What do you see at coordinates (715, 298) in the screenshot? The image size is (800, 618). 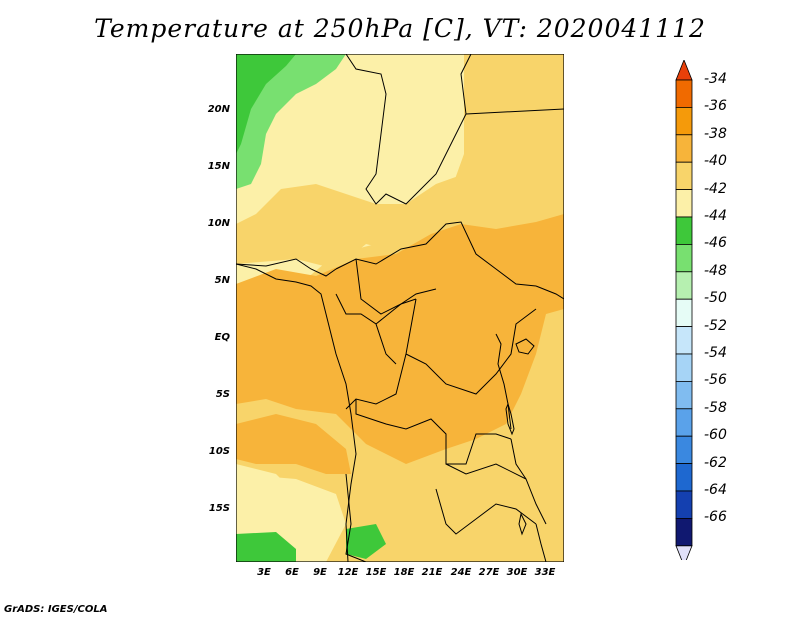 I see `colorbar-label: -50` at bounding box center [715, 298].